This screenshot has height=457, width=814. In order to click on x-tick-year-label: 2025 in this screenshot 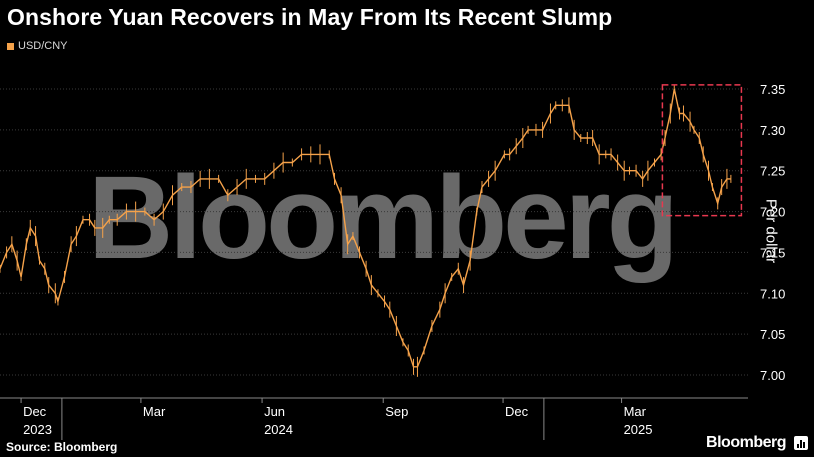, I will do `click(638, 429)`.